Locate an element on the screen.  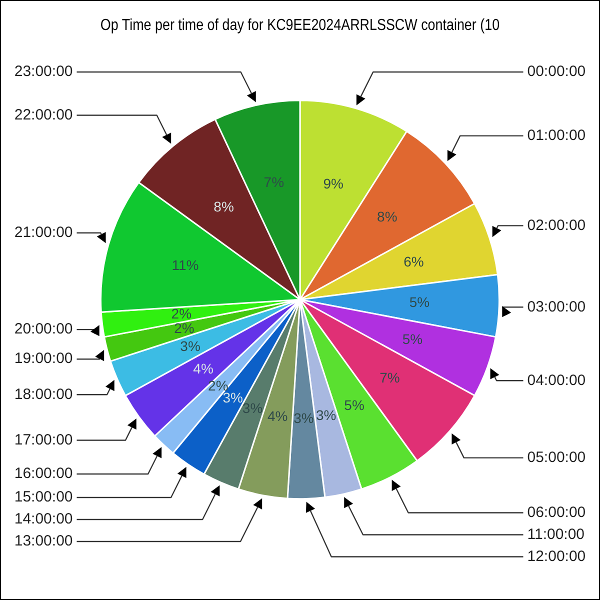
slice-label: 01:00:00 is located at coordinates (556, 135).